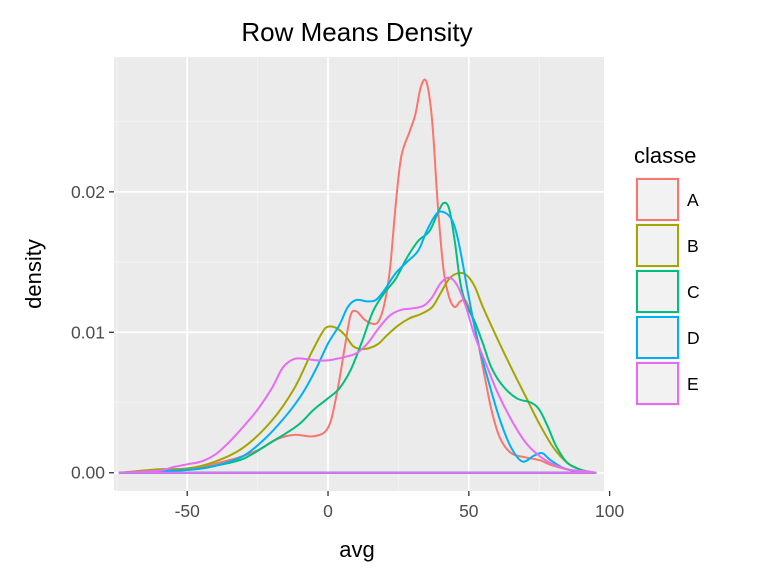 The height and width of the screenshot is (576, 768). Describe the element at coordinates (356, 32) in the screenshot. I see `chart-title: Row Means Density` at that location.